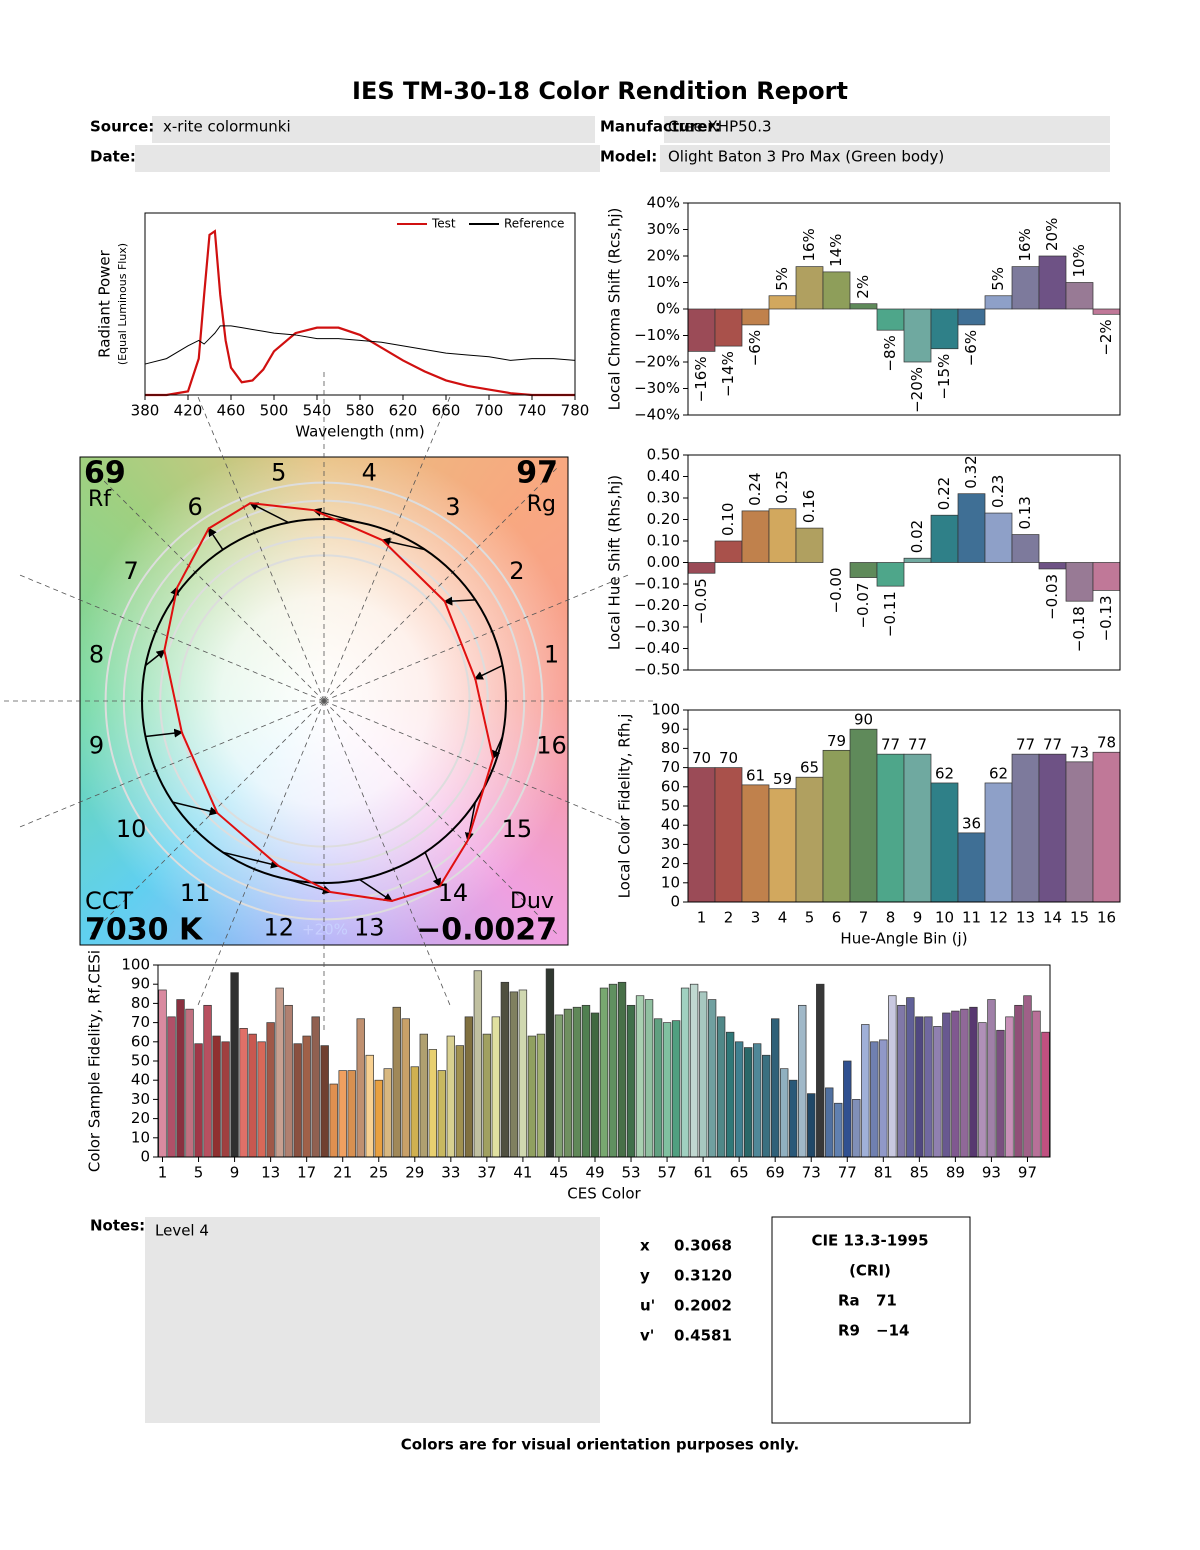 This screenshot has width=1200, height=1550. What do you see at coordinates (558, 1173) in the screenshot?
I see `x-tick-label: 45` at bounding box center [558, 1173].